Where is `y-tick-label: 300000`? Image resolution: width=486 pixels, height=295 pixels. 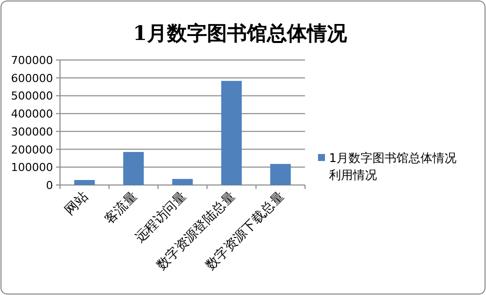
y-tick-label: 300000 is located at coordinates (32, 131).